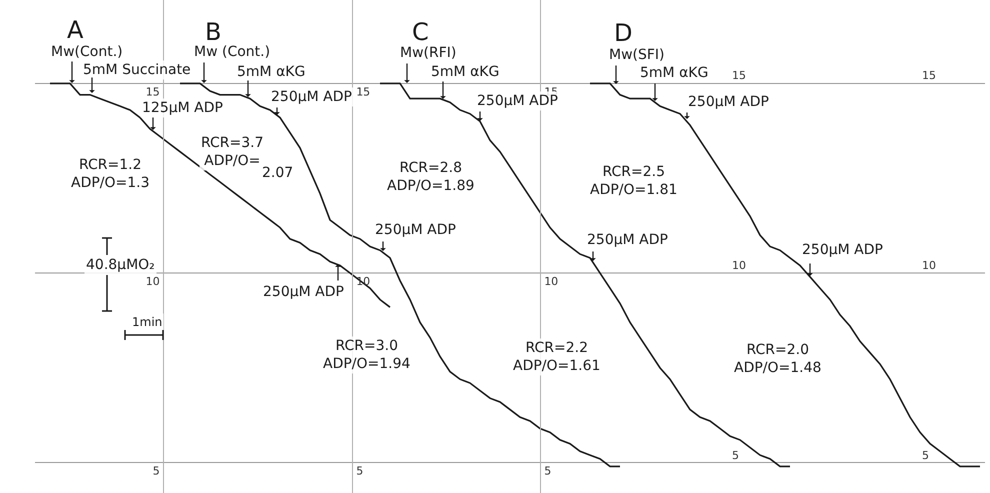 The height and width of the screenshot is (493, 990). I want to click on y-tick-label: 5, so click(156, 471).